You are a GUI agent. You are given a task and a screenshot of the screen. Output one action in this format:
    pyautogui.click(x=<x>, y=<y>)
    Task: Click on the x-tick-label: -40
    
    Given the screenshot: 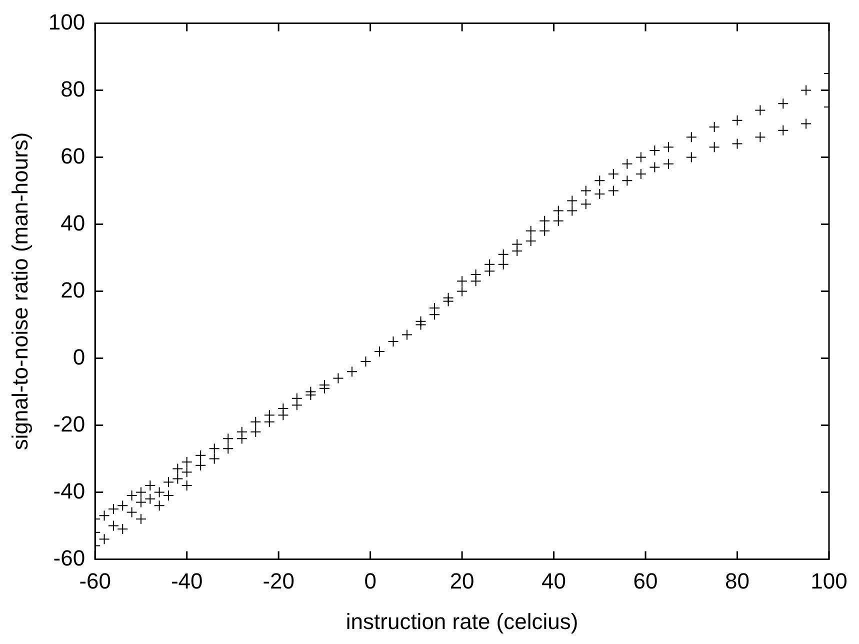 What is the action you would take?
    pyautogui.click(x=186, y=581)
    